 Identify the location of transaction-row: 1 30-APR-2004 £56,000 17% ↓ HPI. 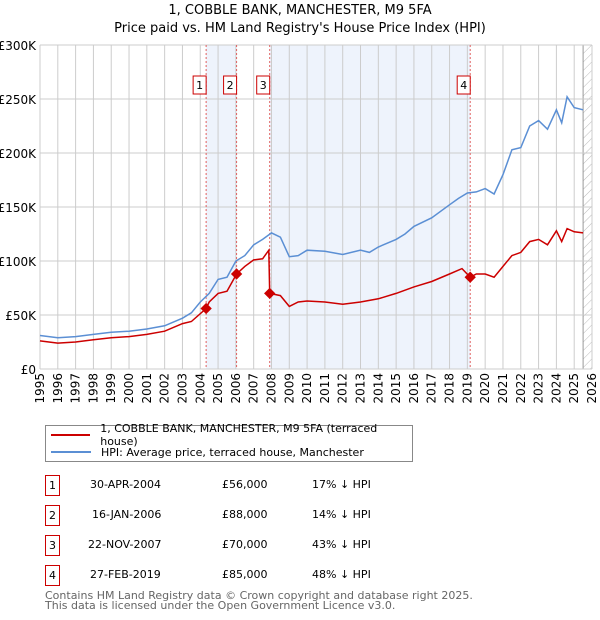
(235, 485).